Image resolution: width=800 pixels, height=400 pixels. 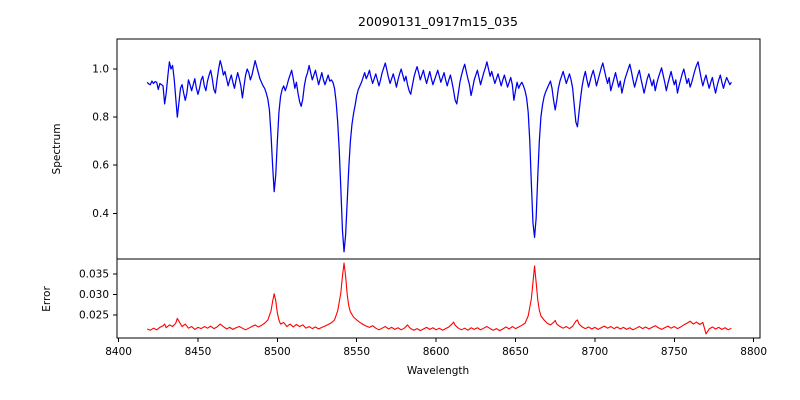 What do you see at coordinates (438, 371) in the screenshot?
I see `x-axis-label: Wavelength` at bounding box center [438, 371].